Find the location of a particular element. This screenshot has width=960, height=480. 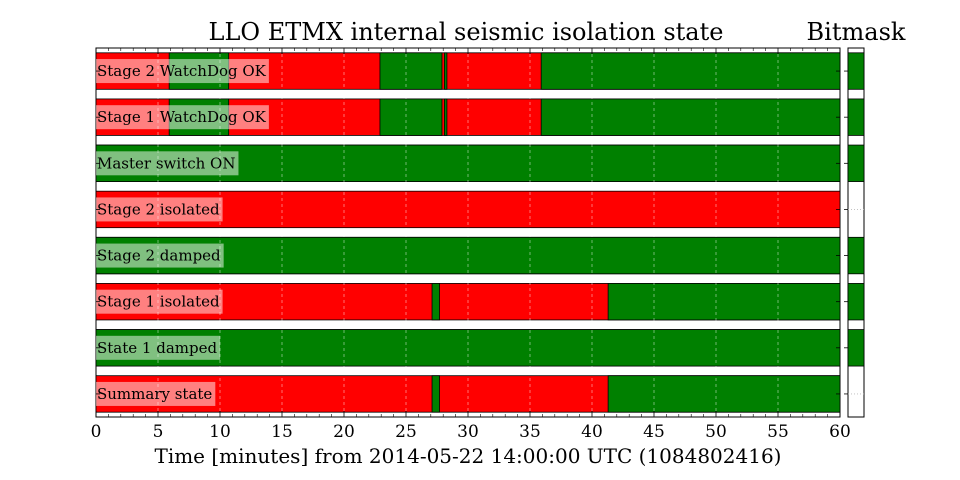

row-label: Stage 2 isolated is located at coordinates (159, 209).